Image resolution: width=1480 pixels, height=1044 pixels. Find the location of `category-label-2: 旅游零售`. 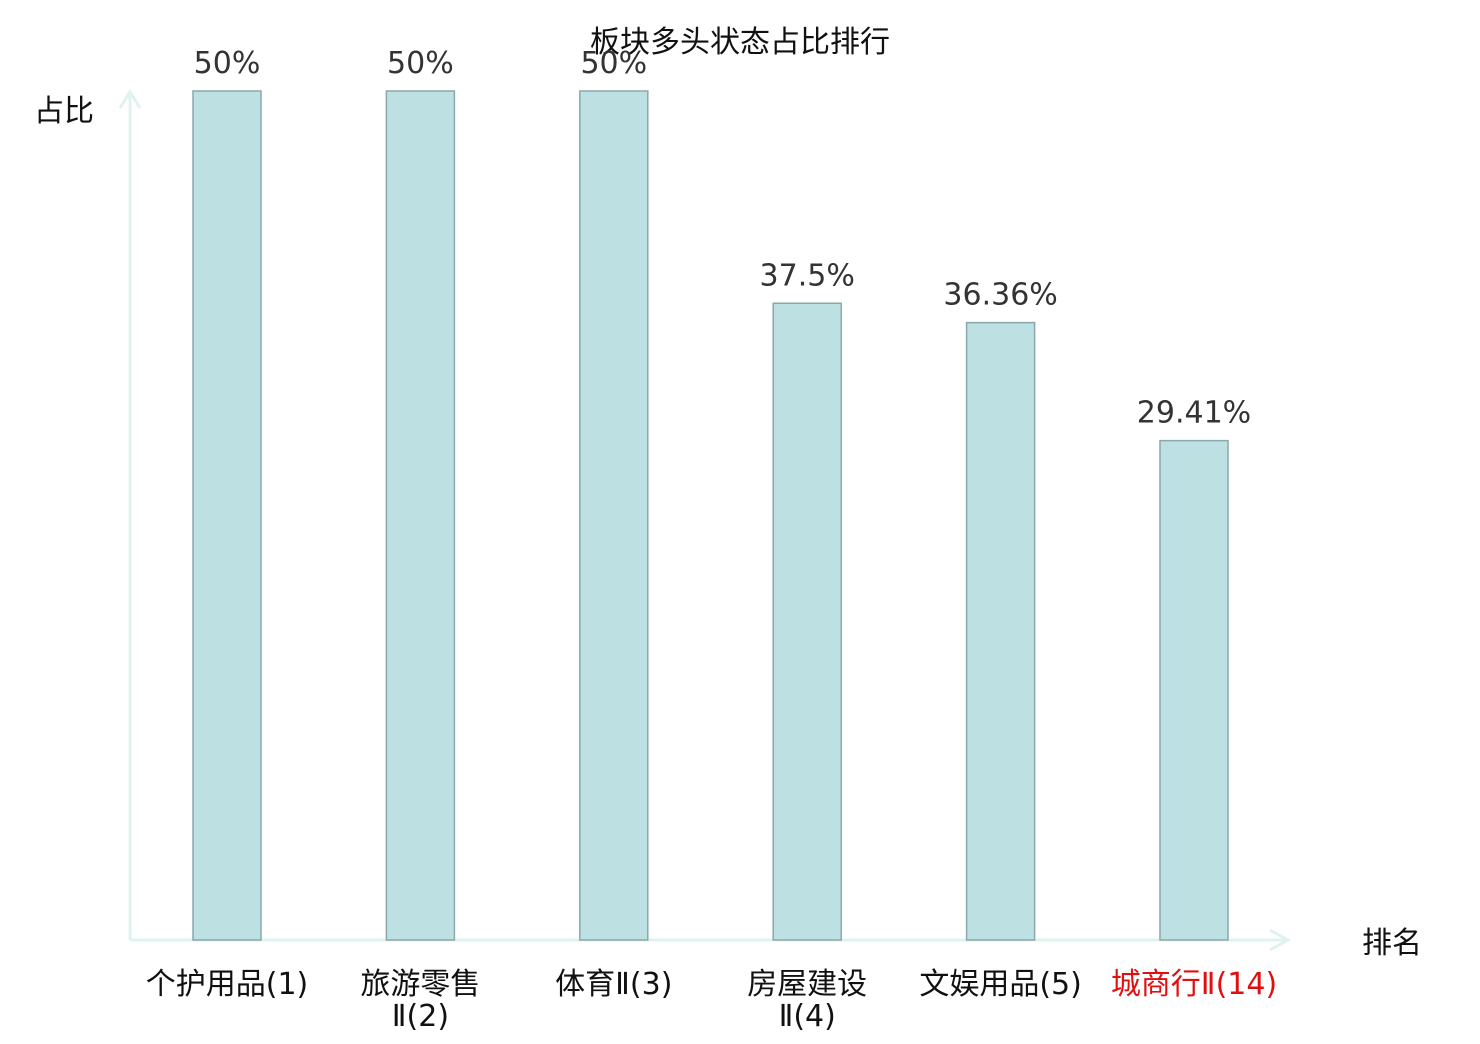

category-label-2: 旅游零售 is located at coordinates (420, 984).